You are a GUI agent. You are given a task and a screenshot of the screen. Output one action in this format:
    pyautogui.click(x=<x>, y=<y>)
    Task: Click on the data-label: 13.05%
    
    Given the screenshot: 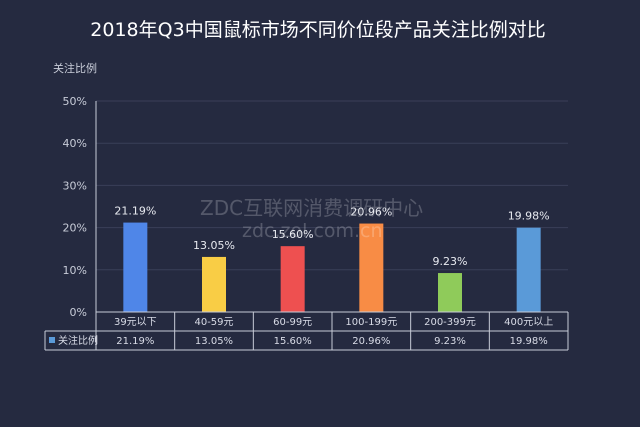 What is the action you would take?
    pyautogui.click(x=214, y=245)
    